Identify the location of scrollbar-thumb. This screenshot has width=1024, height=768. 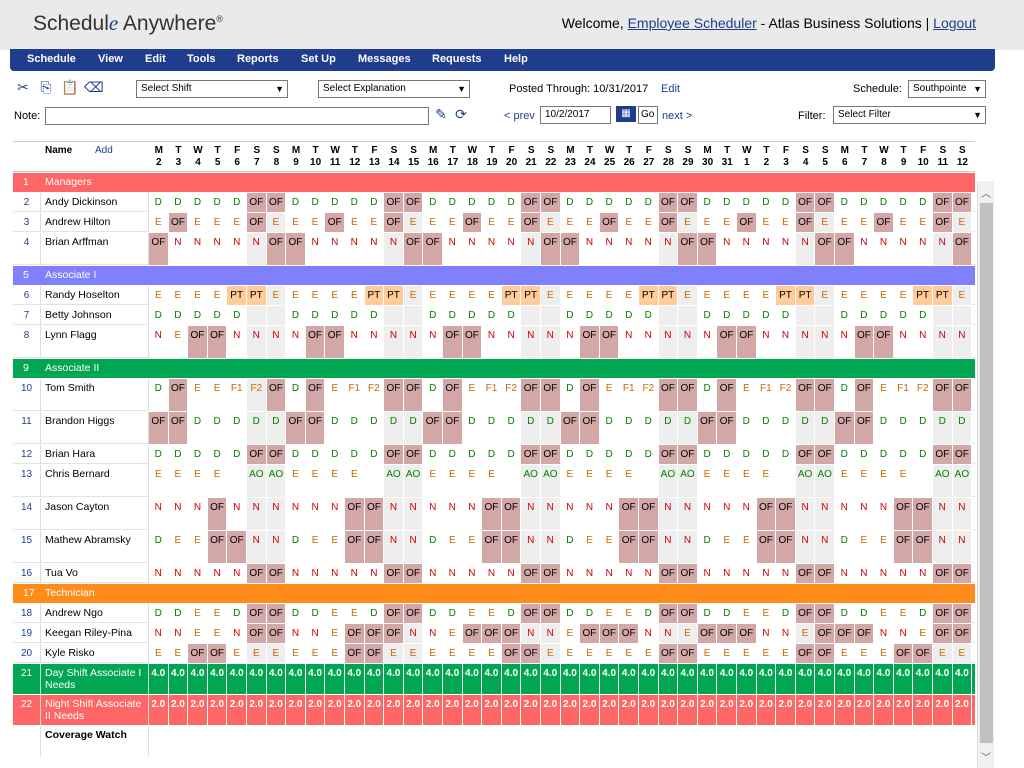
(986, 473).